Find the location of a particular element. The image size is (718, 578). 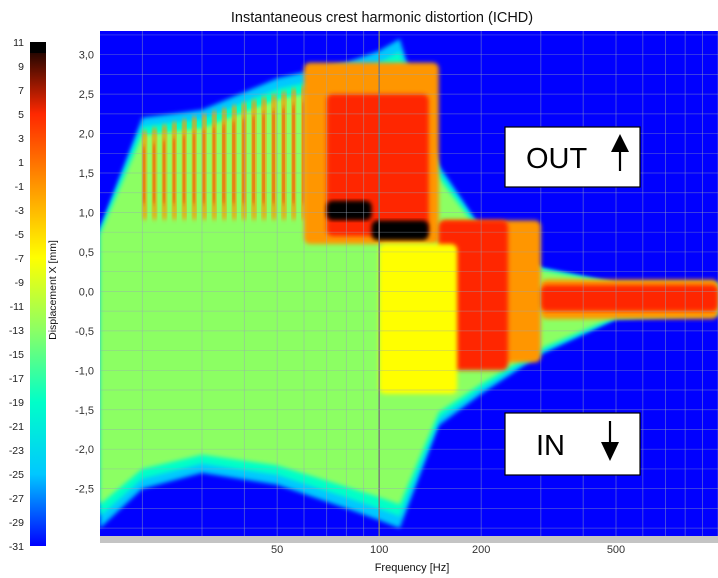

colorbar-tick-label: -15 is located at coordinates (16, 355).